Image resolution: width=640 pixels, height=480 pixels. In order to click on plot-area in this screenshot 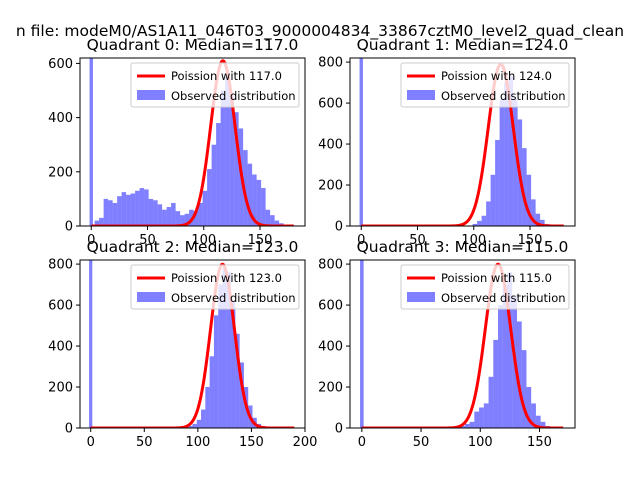, I will do `click(462, 142)`.